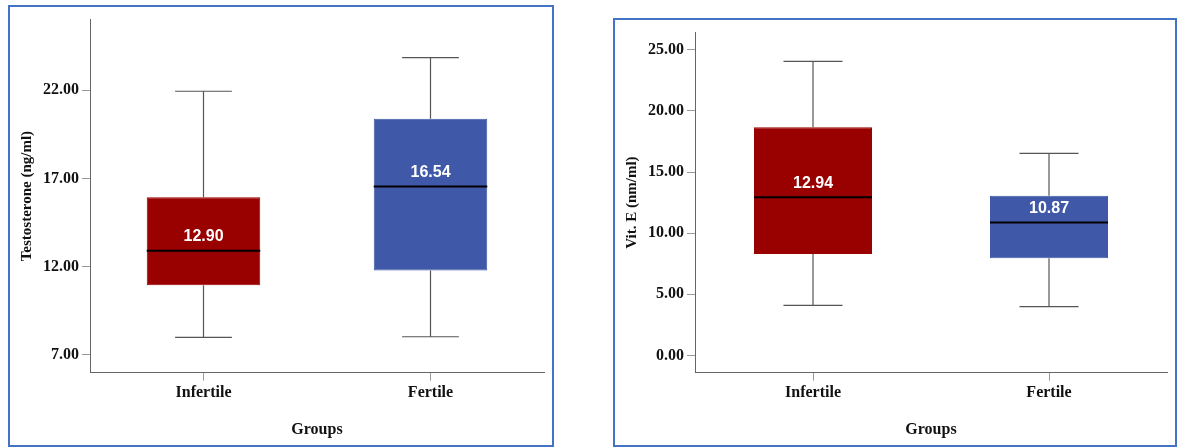  What do you see at coordinates (61, 177) in the screenshot?
I see `y-tick-label: 17.00` at bounding box center [61, 177].